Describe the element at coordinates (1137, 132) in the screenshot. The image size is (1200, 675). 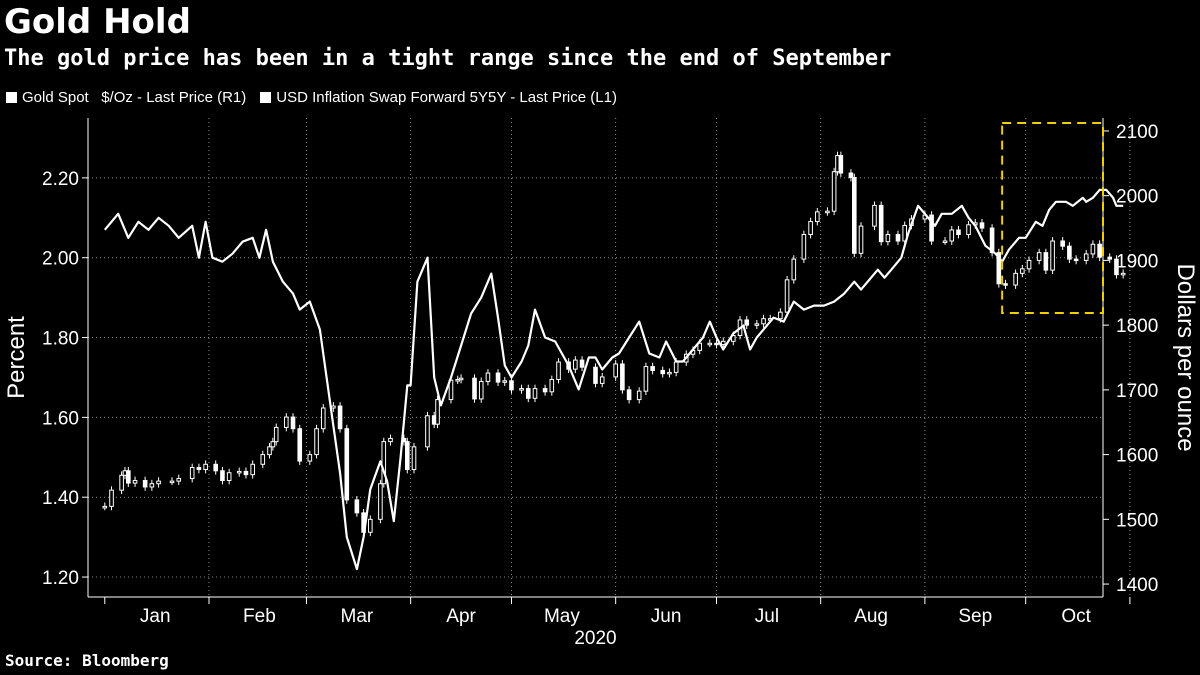
I see `right-tick-label: 2100` at that location.